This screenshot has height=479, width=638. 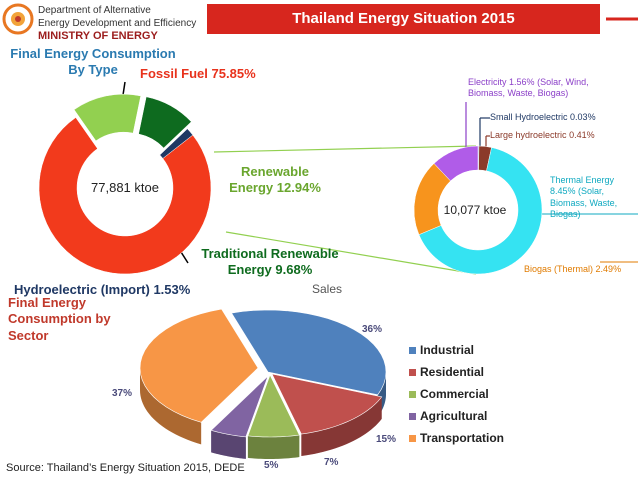 I want to click on slice-label: Hydroelectric (Import) 1.53%, so click(x=102, y=290).